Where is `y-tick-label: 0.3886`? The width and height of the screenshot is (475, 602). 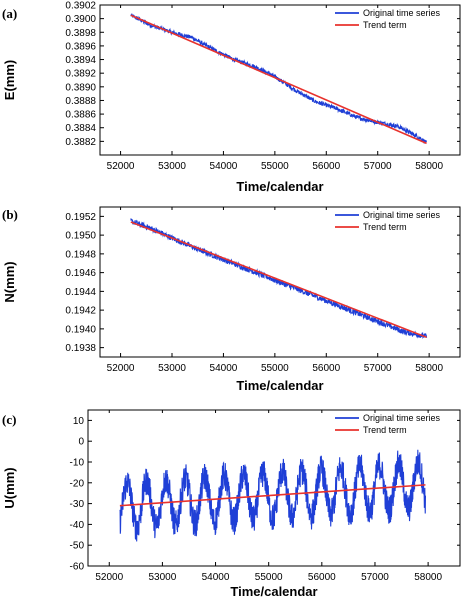
y-tick-label: 0.3886 is located at coordinates (80, 115).